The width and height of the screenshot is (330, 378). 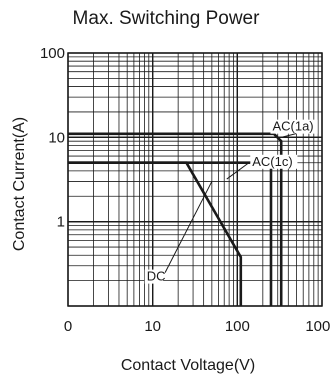 I want to click on x-tick-label: 1000, so click(x=317, y=326).